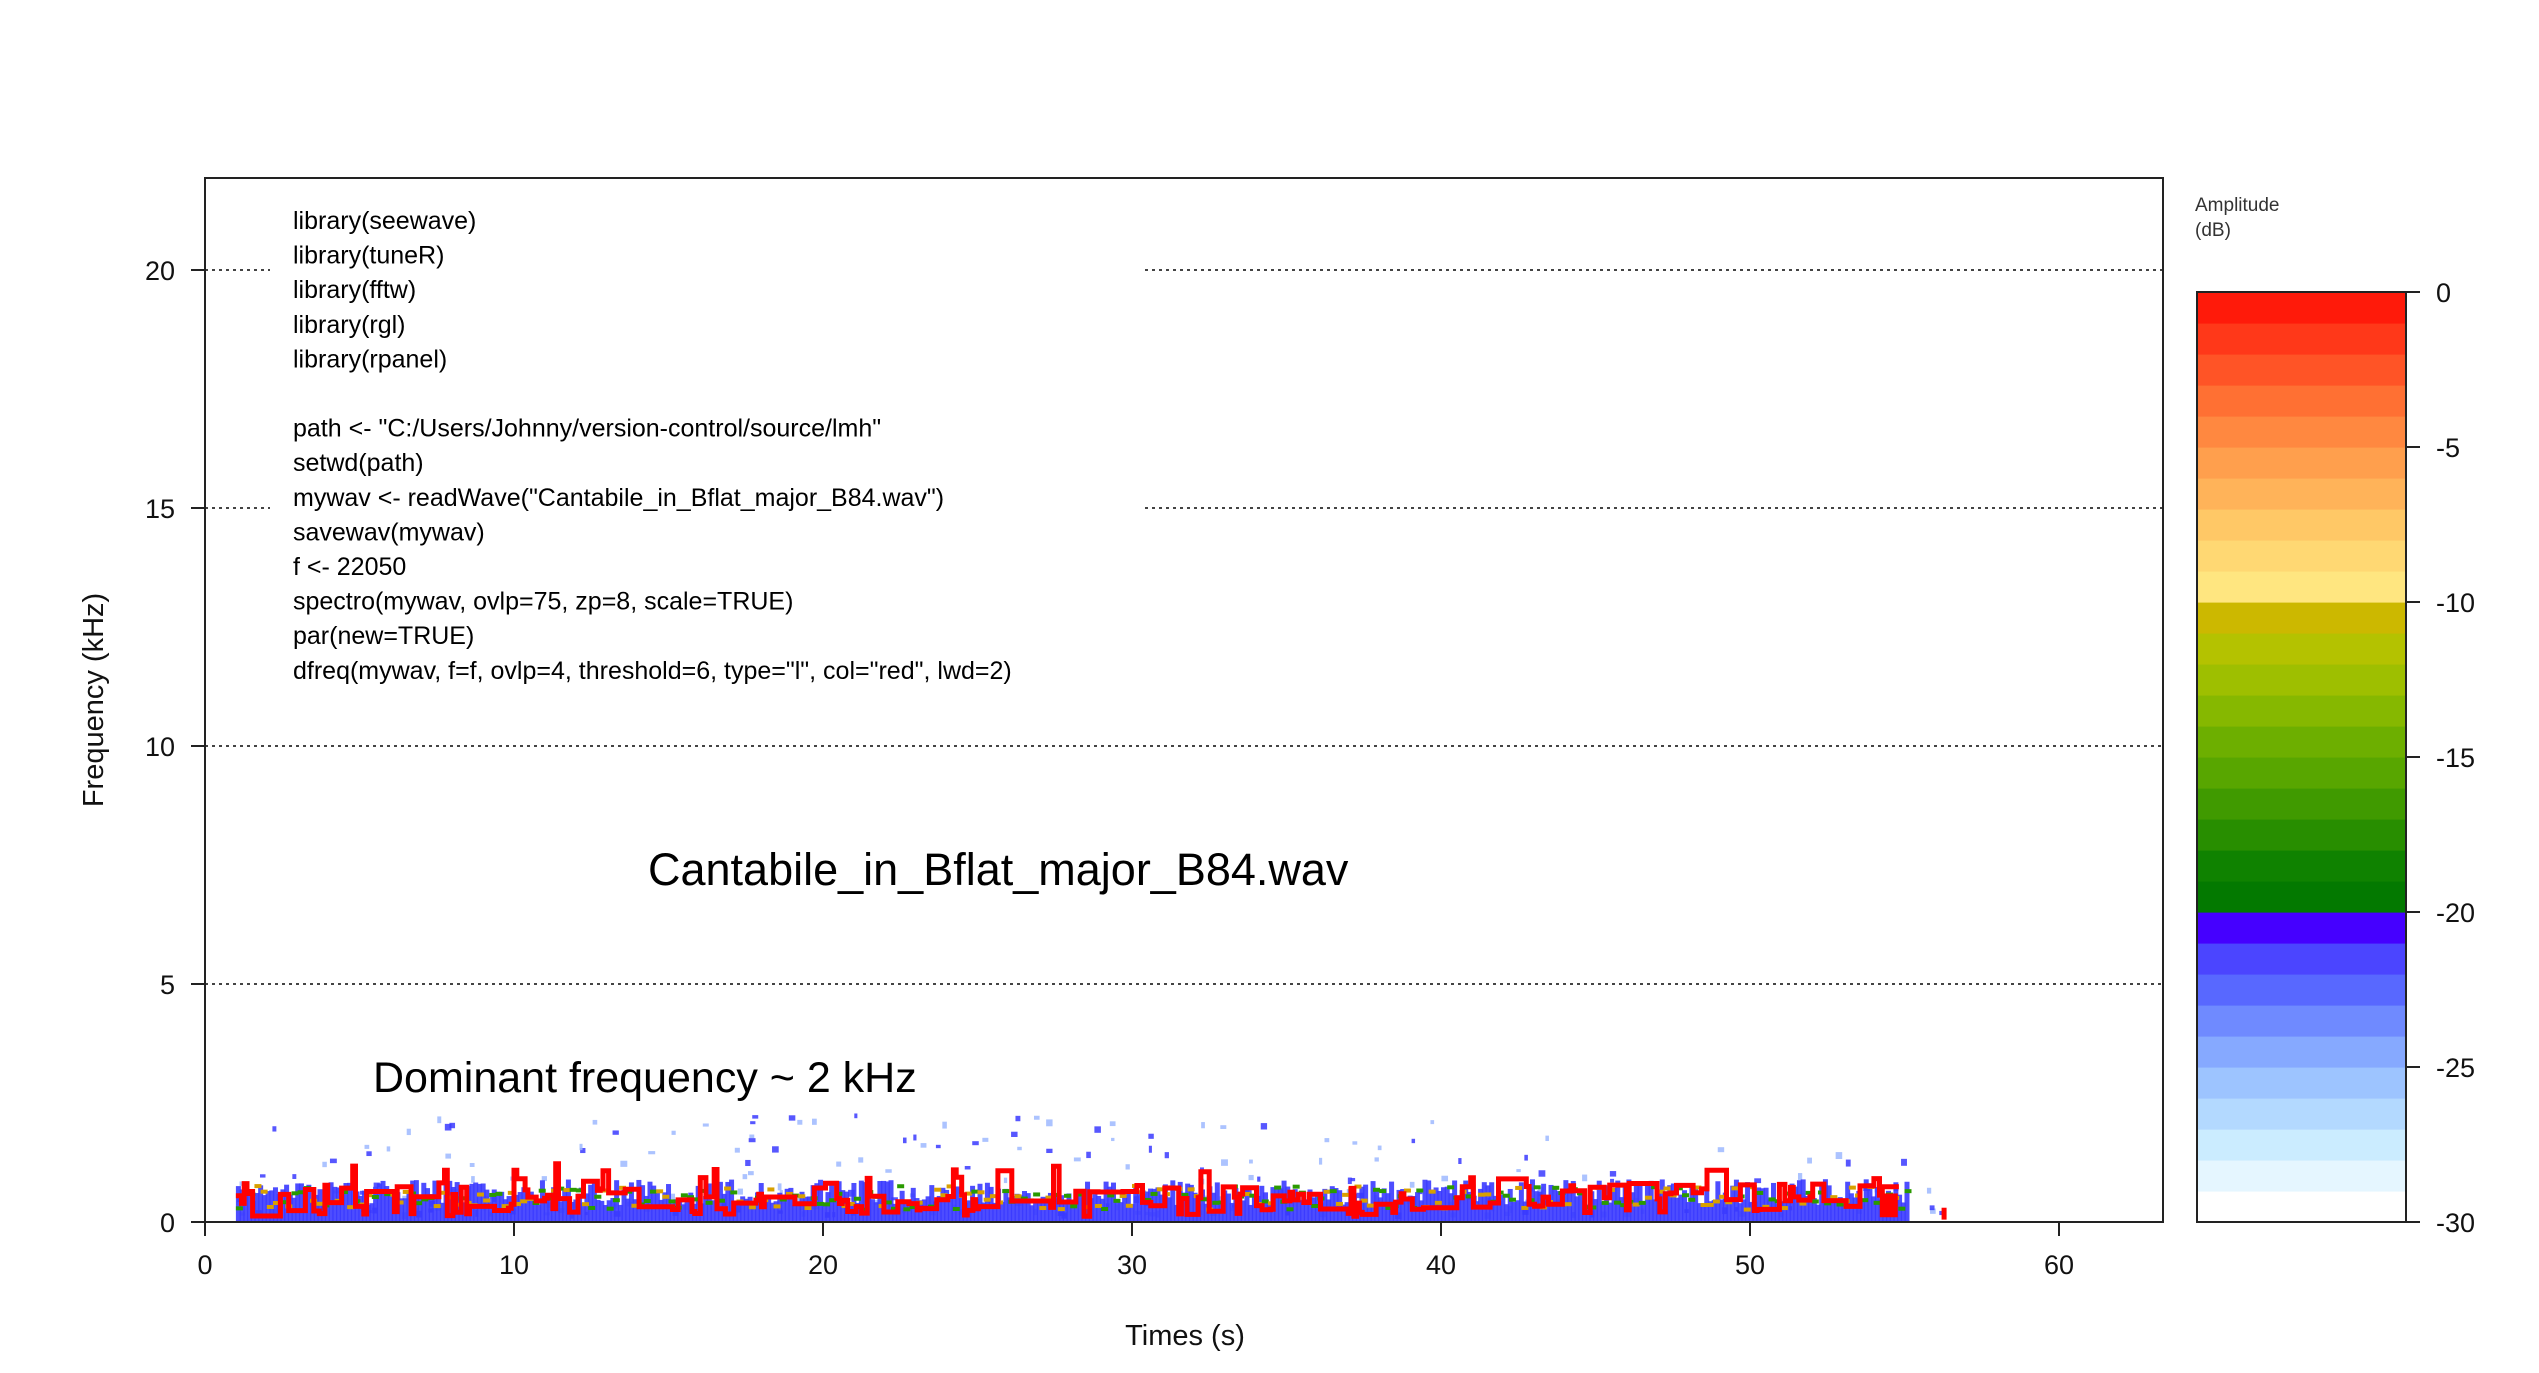  What do you see at coordinates (2213, 230) in the screenshot?
I see `colorbar-title-line2: (dB)` at bounding box center [2213, 230].